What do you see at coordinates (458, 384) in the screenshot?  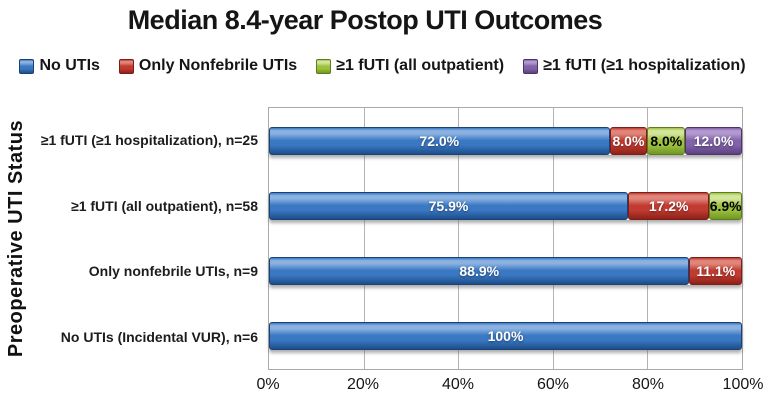 I see `x-tick-label: 40%` at bounding box center [458, 384].